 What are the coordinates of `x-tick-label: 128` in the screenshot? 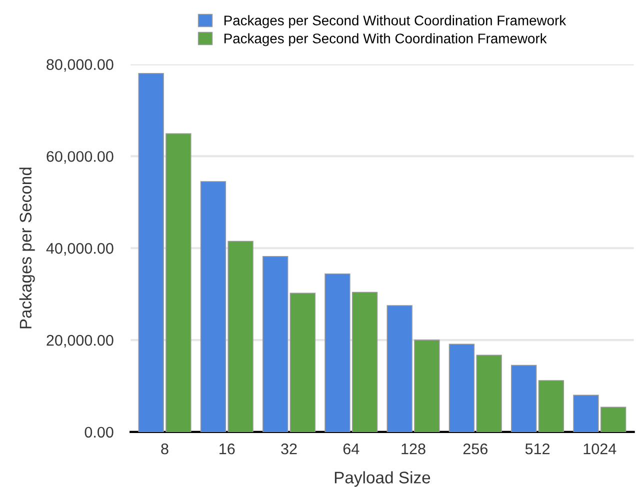 It's located at (414, 448).